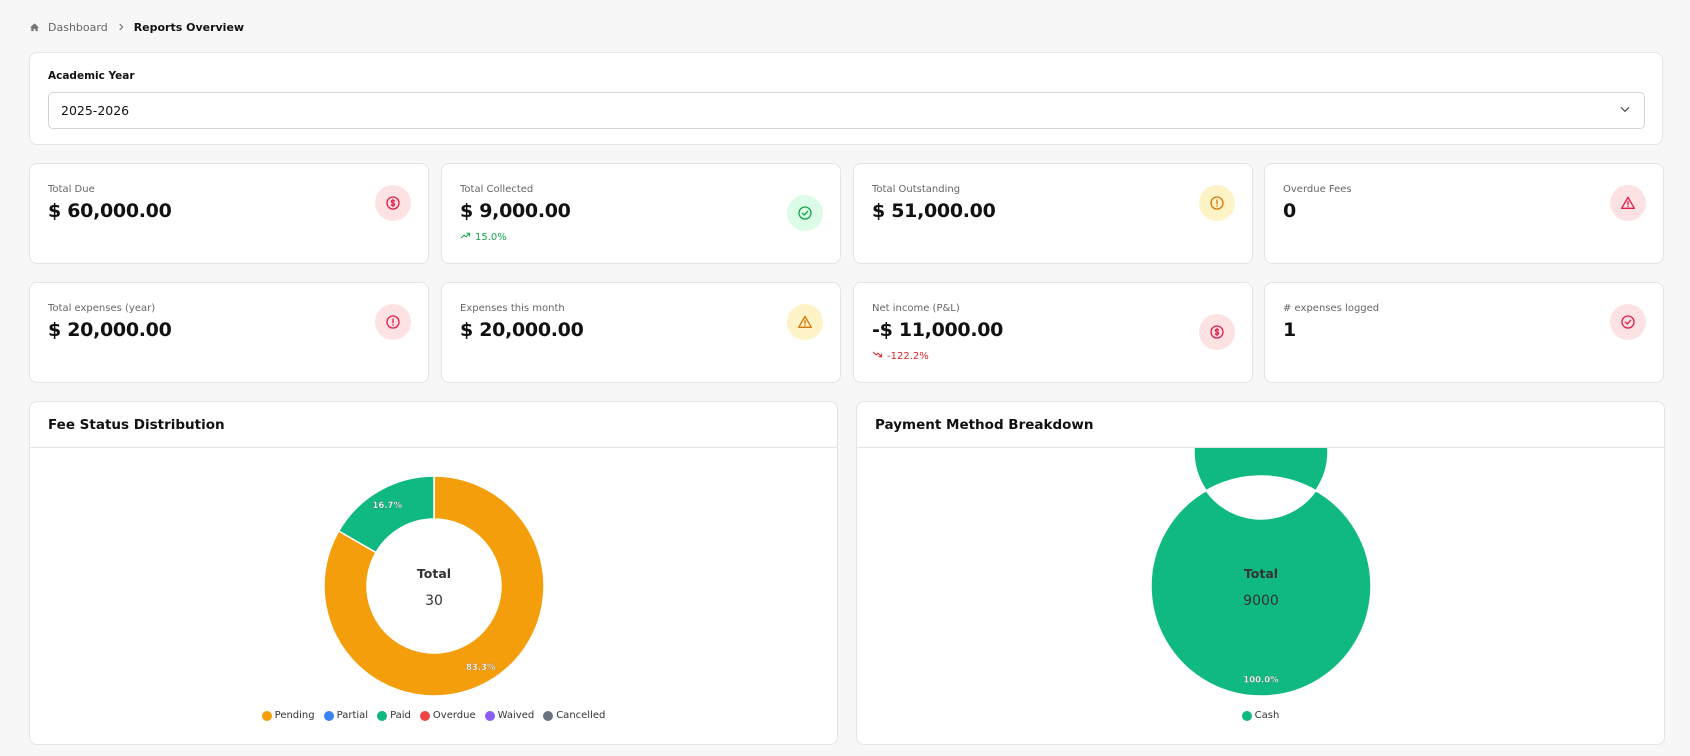 Image resolution: width=1690 pixels, height=756 pixels. Describe the element at coordinates (1261, 601) in the screenshot. I see `donut-center-value: 9000` at that location.